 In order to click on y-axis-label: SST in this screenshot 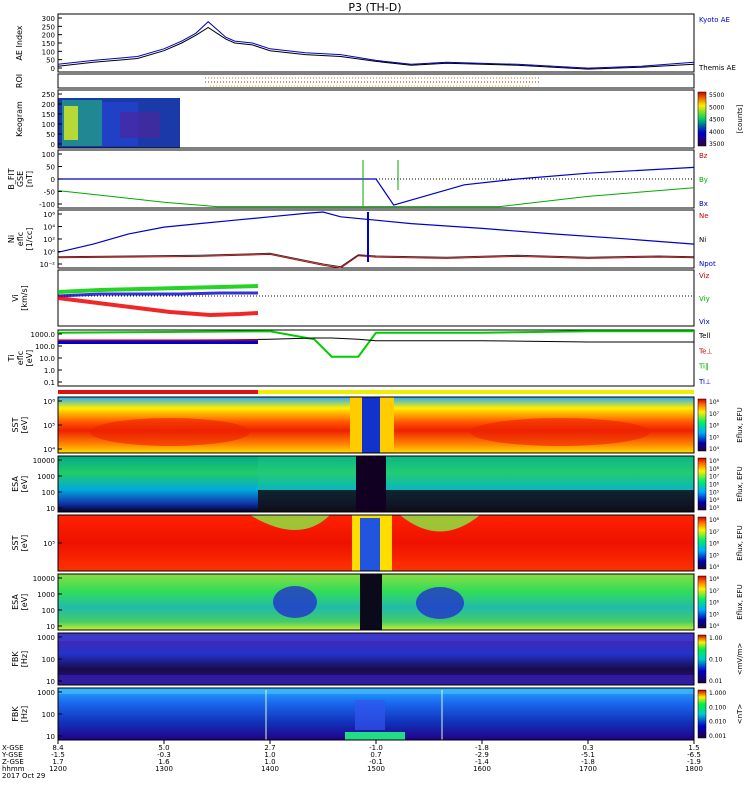, I will do `click(15, 424)`.